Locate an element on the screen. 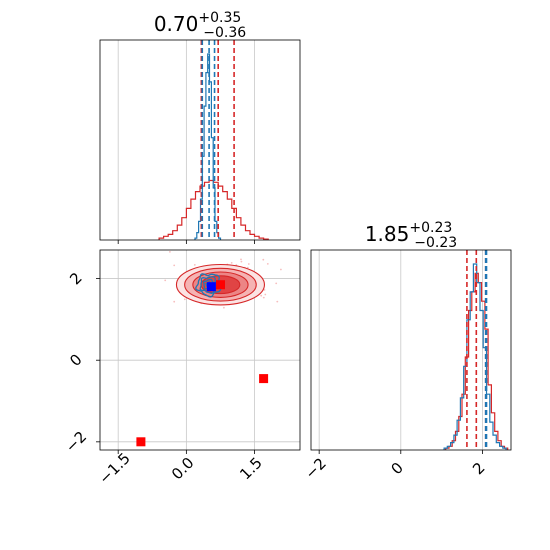 Image resolution: width=550 pixels, height=550 pixels. joint-xtick-label: −1.5 is located at coordinates (114, 468).